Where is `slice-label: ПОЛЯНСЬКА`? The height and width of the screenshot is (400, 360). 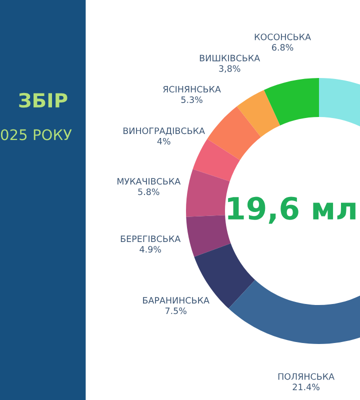 slice-label: ПОЛЯНСЬКА is located at coordinates (306, 376).